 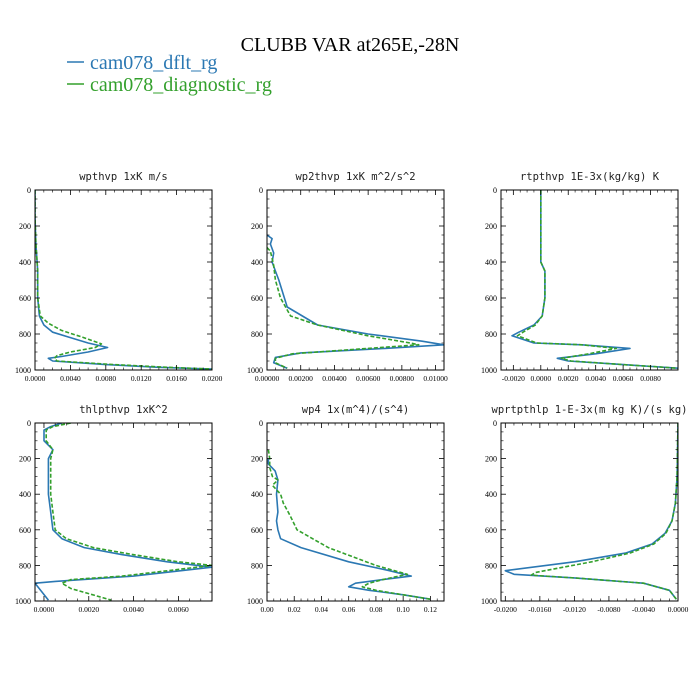 I want to click on x-tick-label: -0.0160, so click(x=539, y=609).